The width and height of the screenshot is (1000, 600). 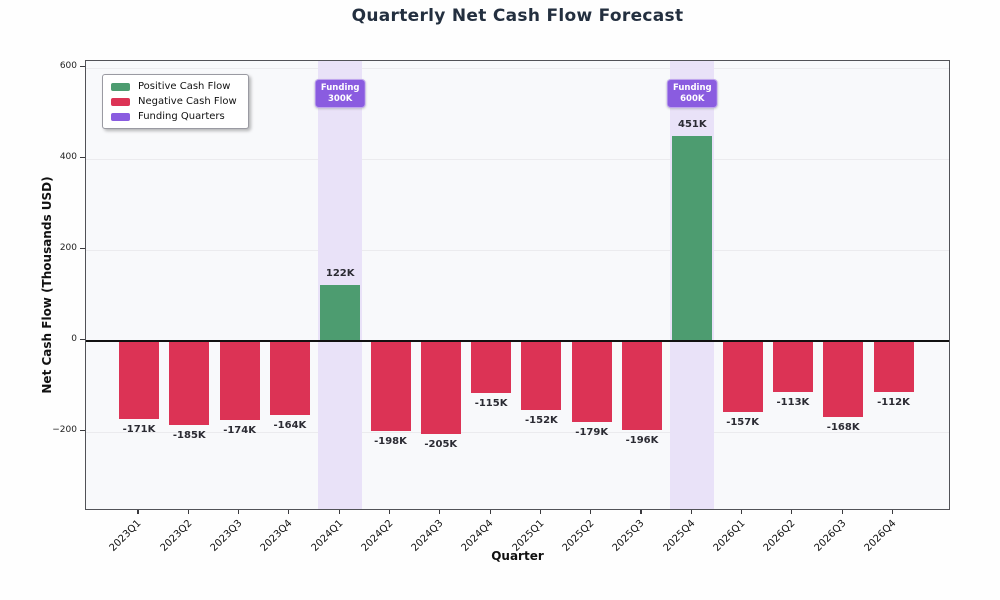 I want to click on bar-value-label-2024Q4: -115K, so click(x=491, y=404).